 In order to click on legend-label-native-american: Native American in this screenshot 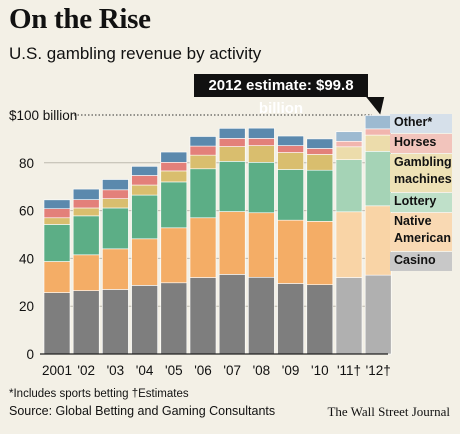, I will do `click(422, 229)`.